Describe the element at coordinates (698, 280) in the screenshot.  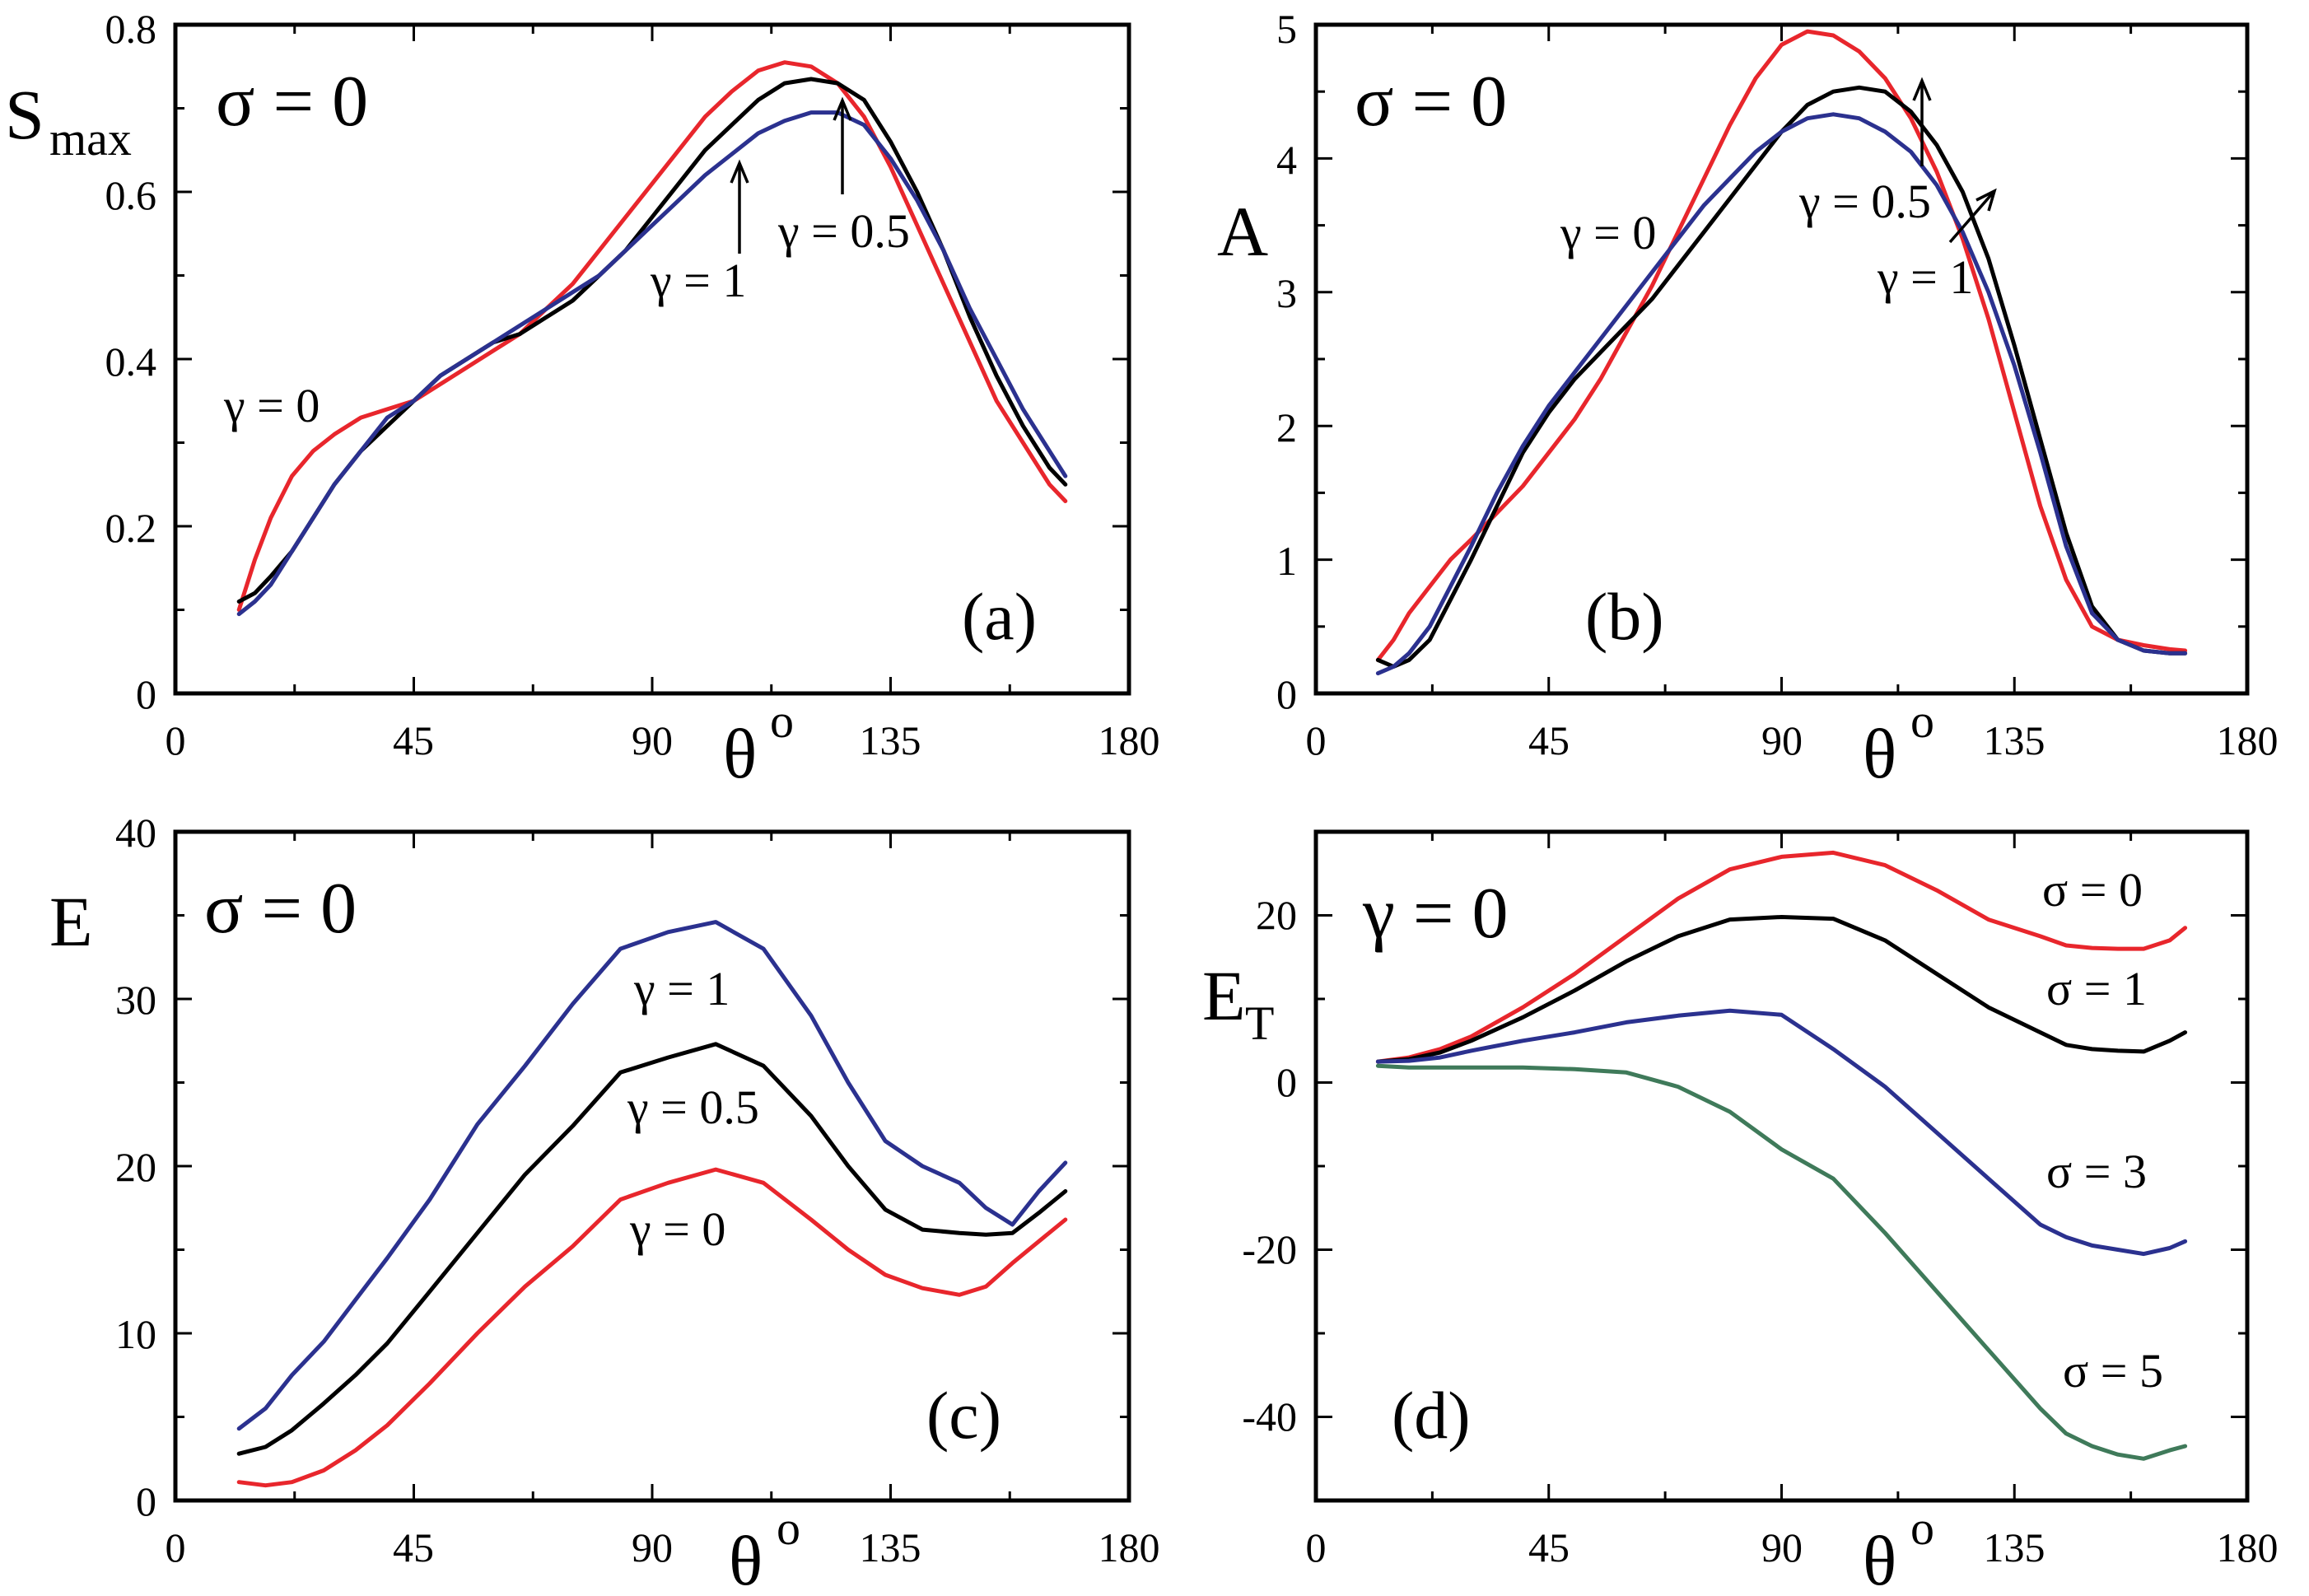
I see `panel-a-annotation-gamma1: γ = 1` at that location.